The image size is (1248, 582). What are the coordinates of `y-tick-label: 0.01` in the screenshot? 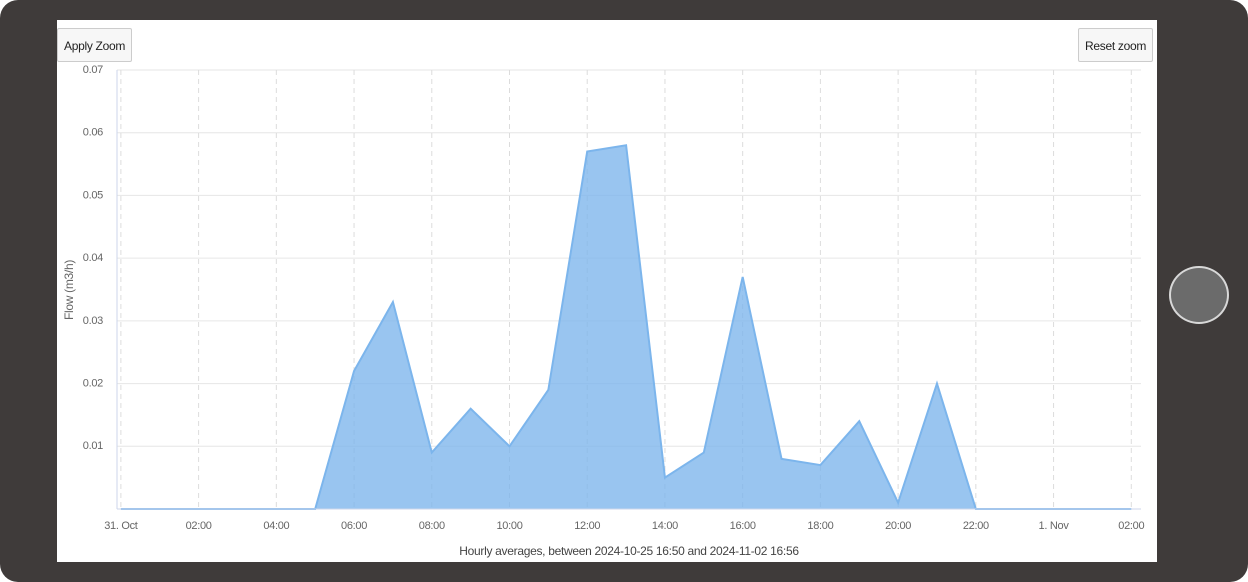 It's located at (93, 446).